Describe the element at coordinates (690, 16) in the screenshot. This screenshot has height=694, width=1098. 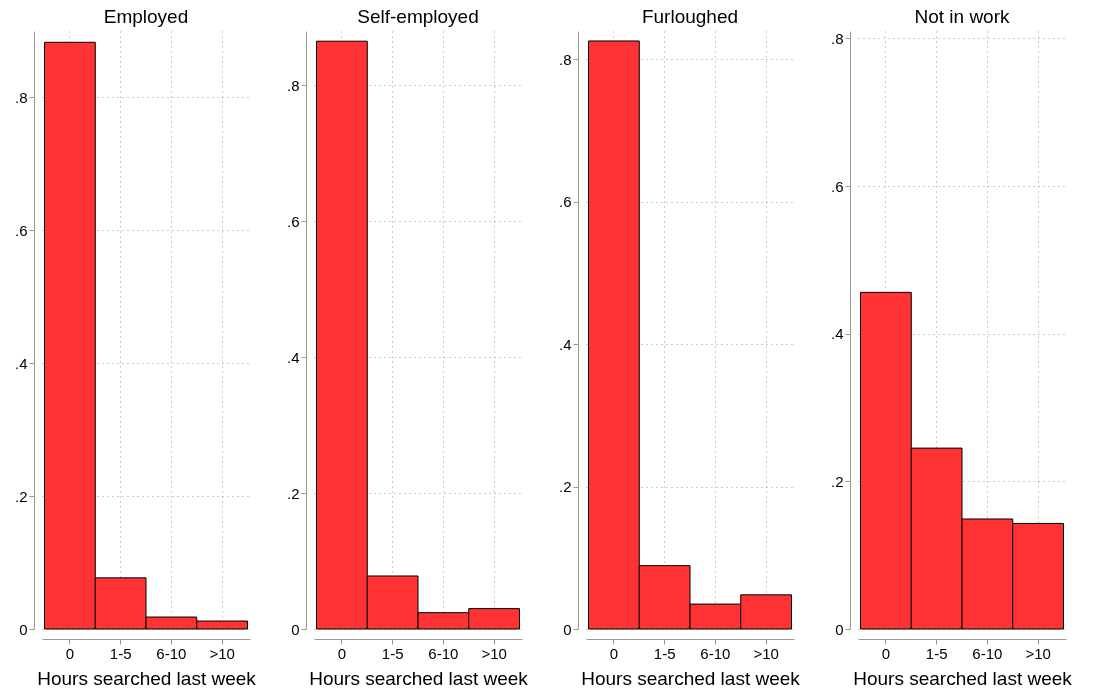
I see `chart-title: Furloughed` at that location.